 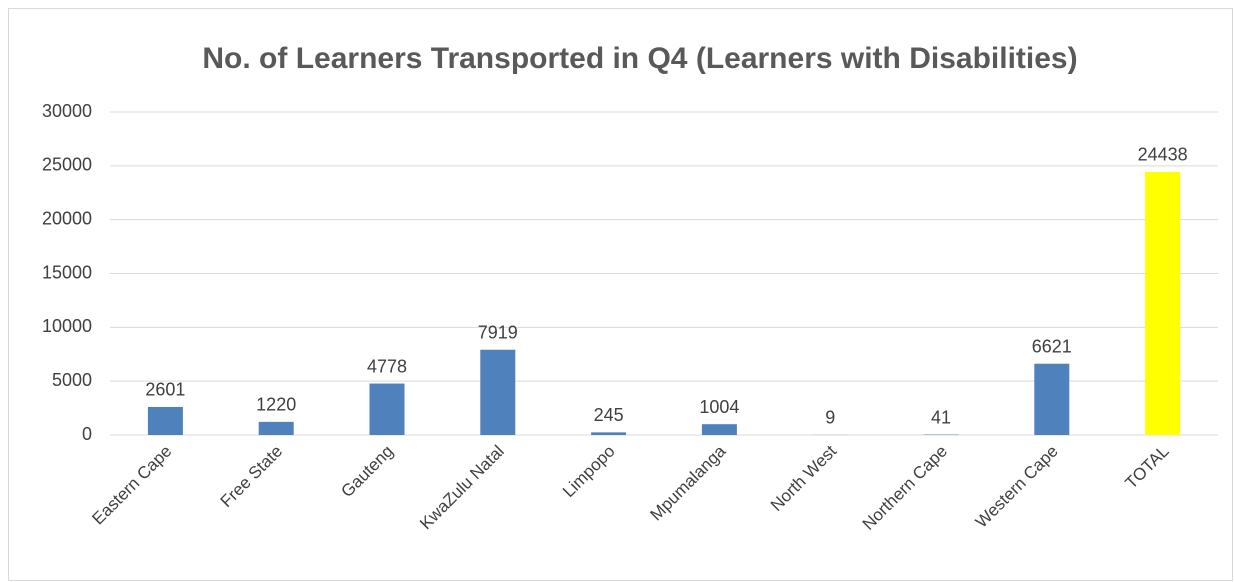 I want to click on data-label: 7919, so click(x=498, y=332).